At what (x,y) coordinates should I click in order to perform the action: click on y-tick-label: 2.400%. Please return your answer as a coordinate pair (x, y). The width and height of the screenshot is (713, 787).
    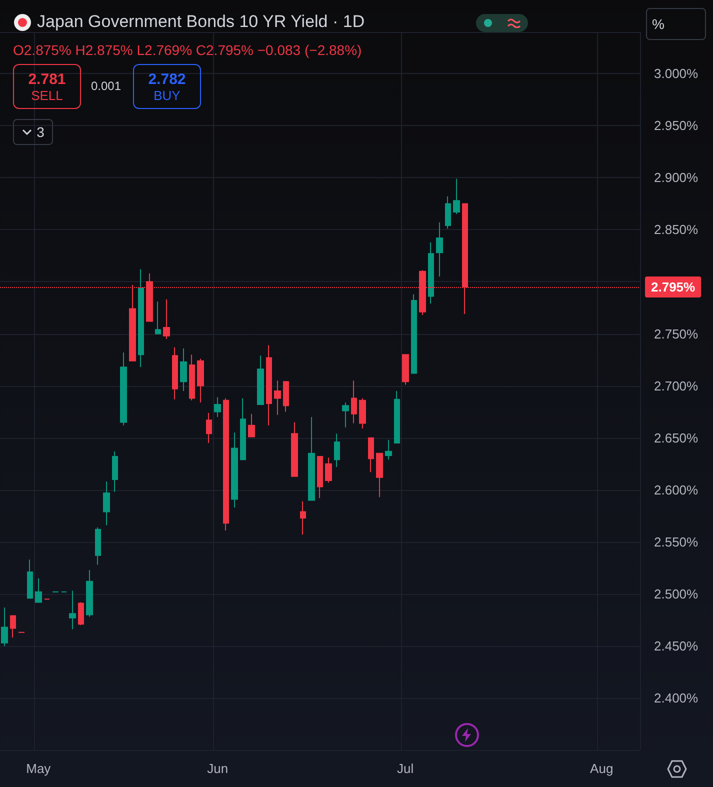
    Looking at the image, I should click on (676, 698).